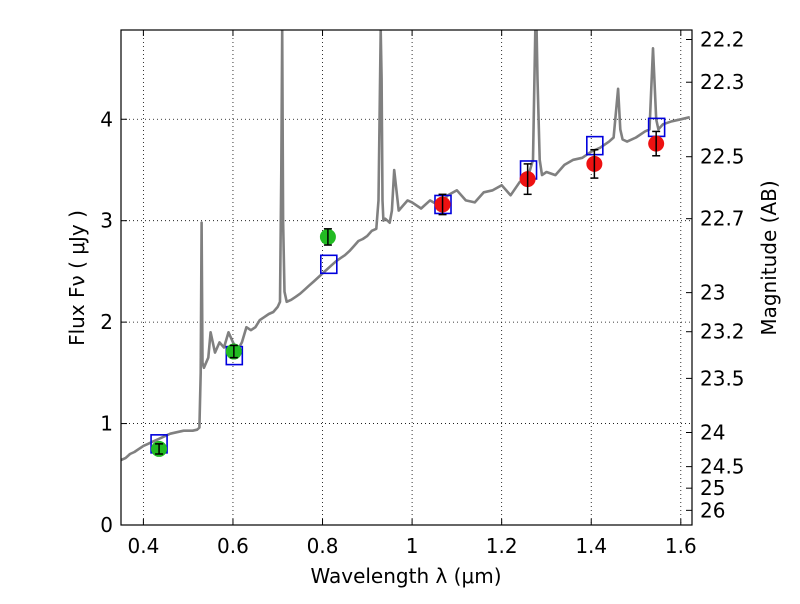  Describe the element at coordinates (712, 488) in the screenshot. I see `y2-tick-label: 25` at that location.